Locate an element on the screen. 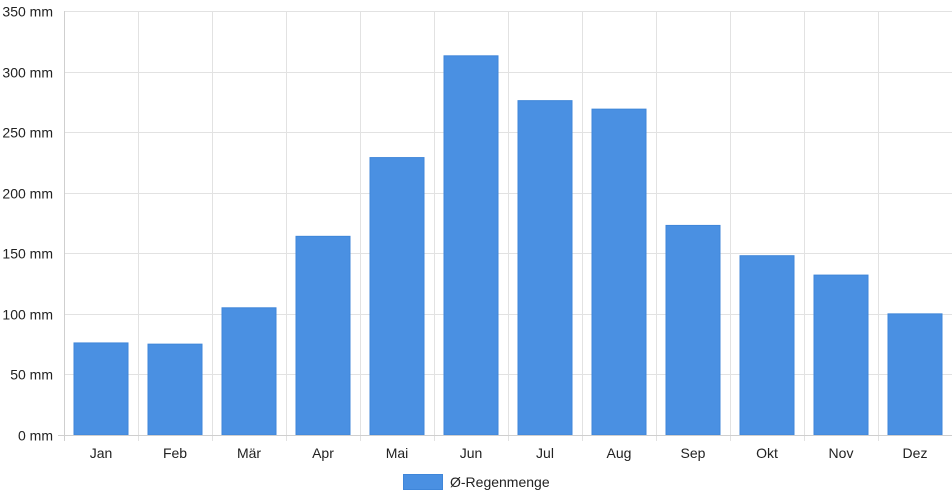  legend: Ø-Regenmenge is located at coordinates (476, 482).